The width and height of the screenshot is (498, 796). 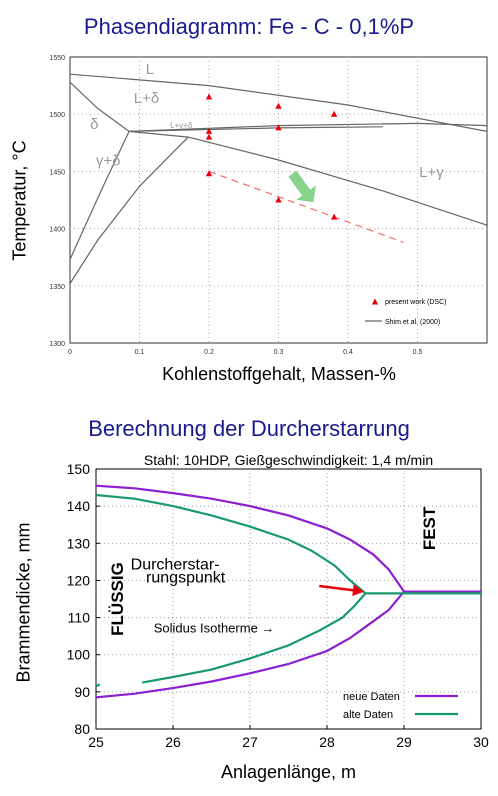 I want to click on x-tick-label: 25, so click(x=96, y=742).